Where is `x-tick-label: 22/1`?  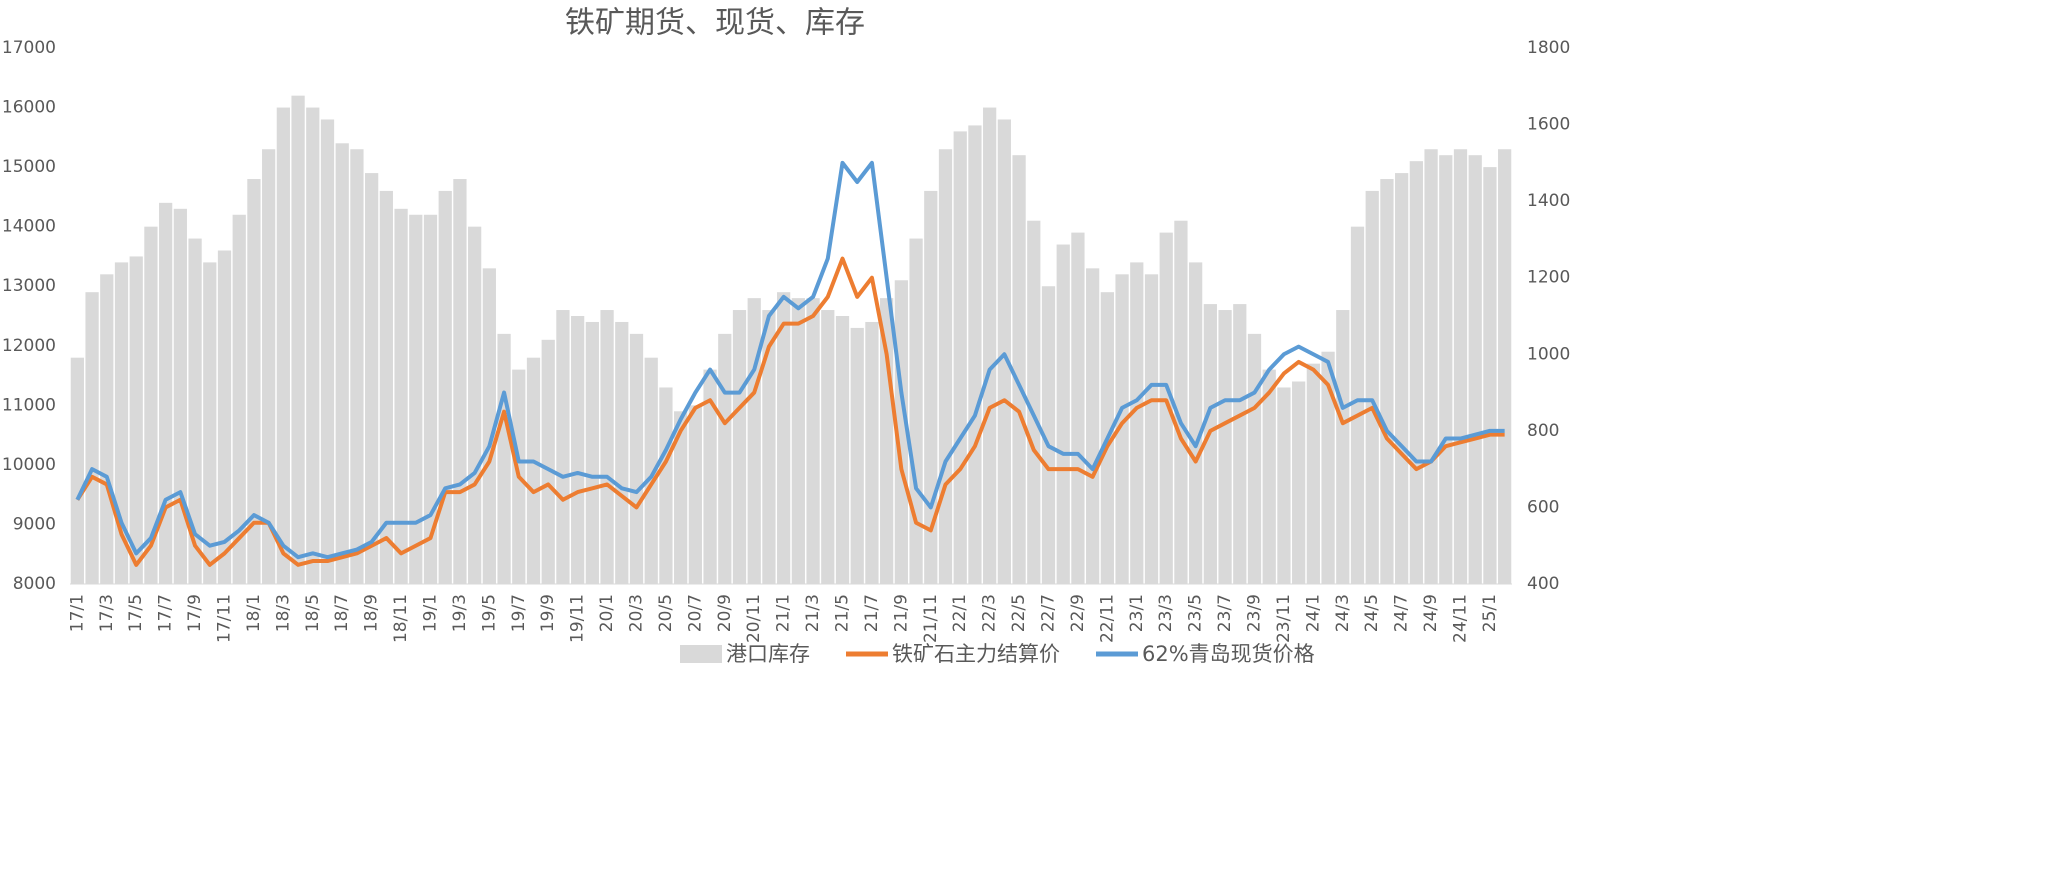 x-tick-label: 22/1 is located at coordinates (960, 613).